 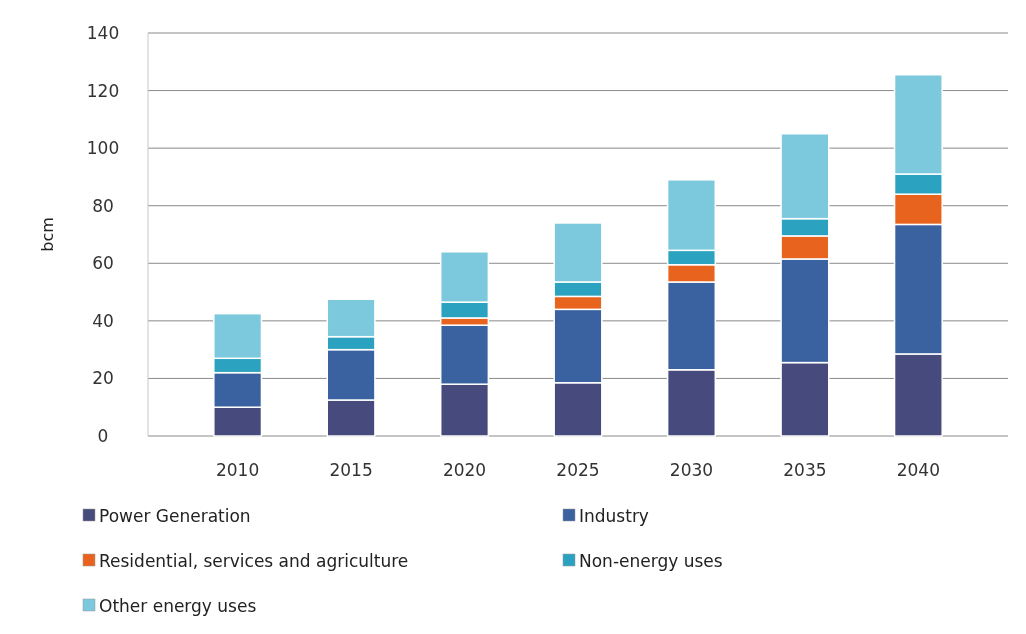 I want to click on y-tick-label: 80, so click(x=103, y=205).